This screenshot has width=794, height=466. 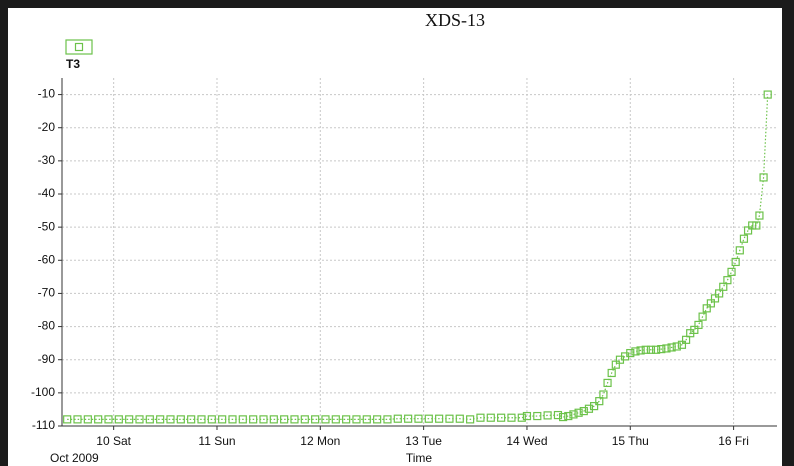 I want to click on chart-title: XDS-13, so click(x=455, y=20).